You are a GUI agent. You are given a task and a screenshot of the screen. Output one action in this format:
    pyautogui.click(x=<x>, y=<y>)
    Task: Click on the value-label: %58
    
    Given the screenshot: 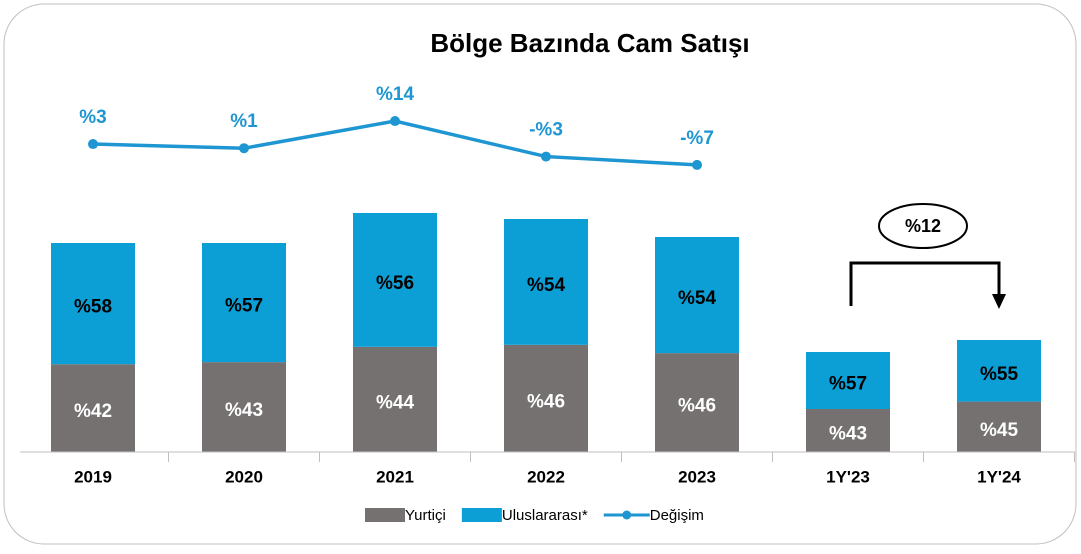 What is the action you would take?
    pyautogui.click(x=93, y=307)
    